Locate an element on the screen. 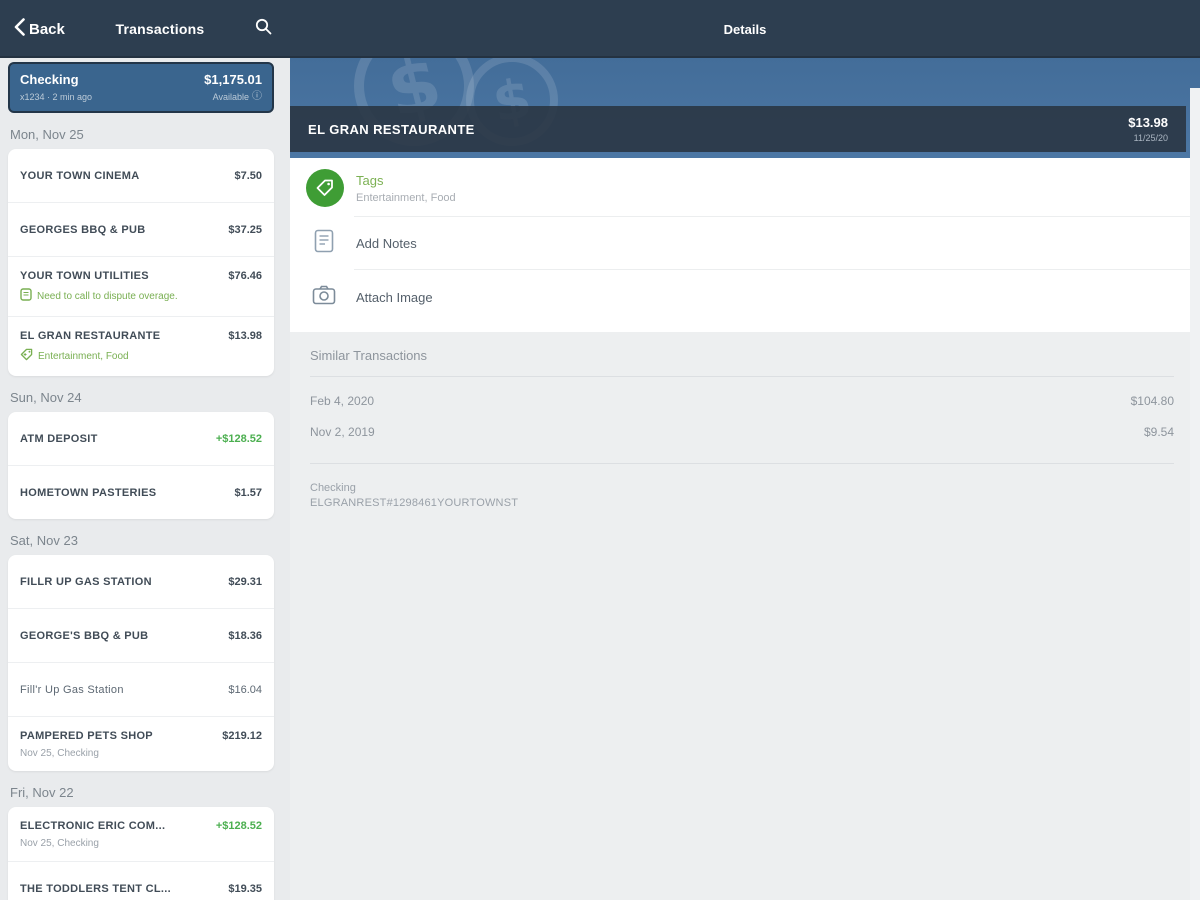  nav-right-section: Details is located at coordinates (745, 29).